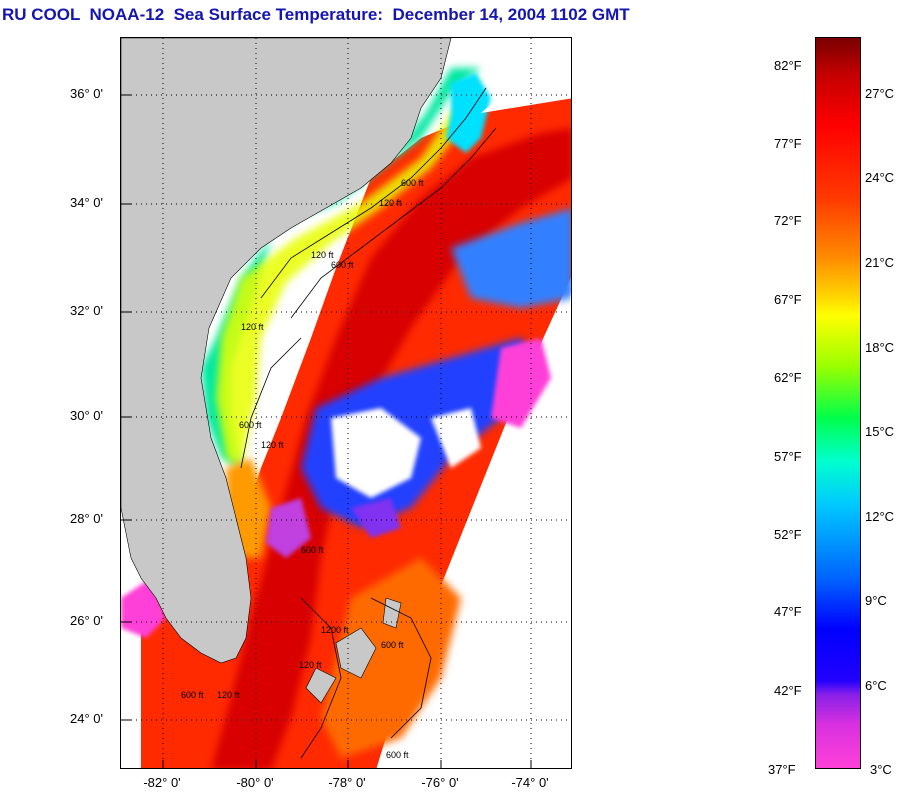 Image resolution: width=905 pixels, height=793 pixels. Describe the element at coordinates (788, 611) in the screenshot. I see `colorbar-f-47: 47°F` at that location.